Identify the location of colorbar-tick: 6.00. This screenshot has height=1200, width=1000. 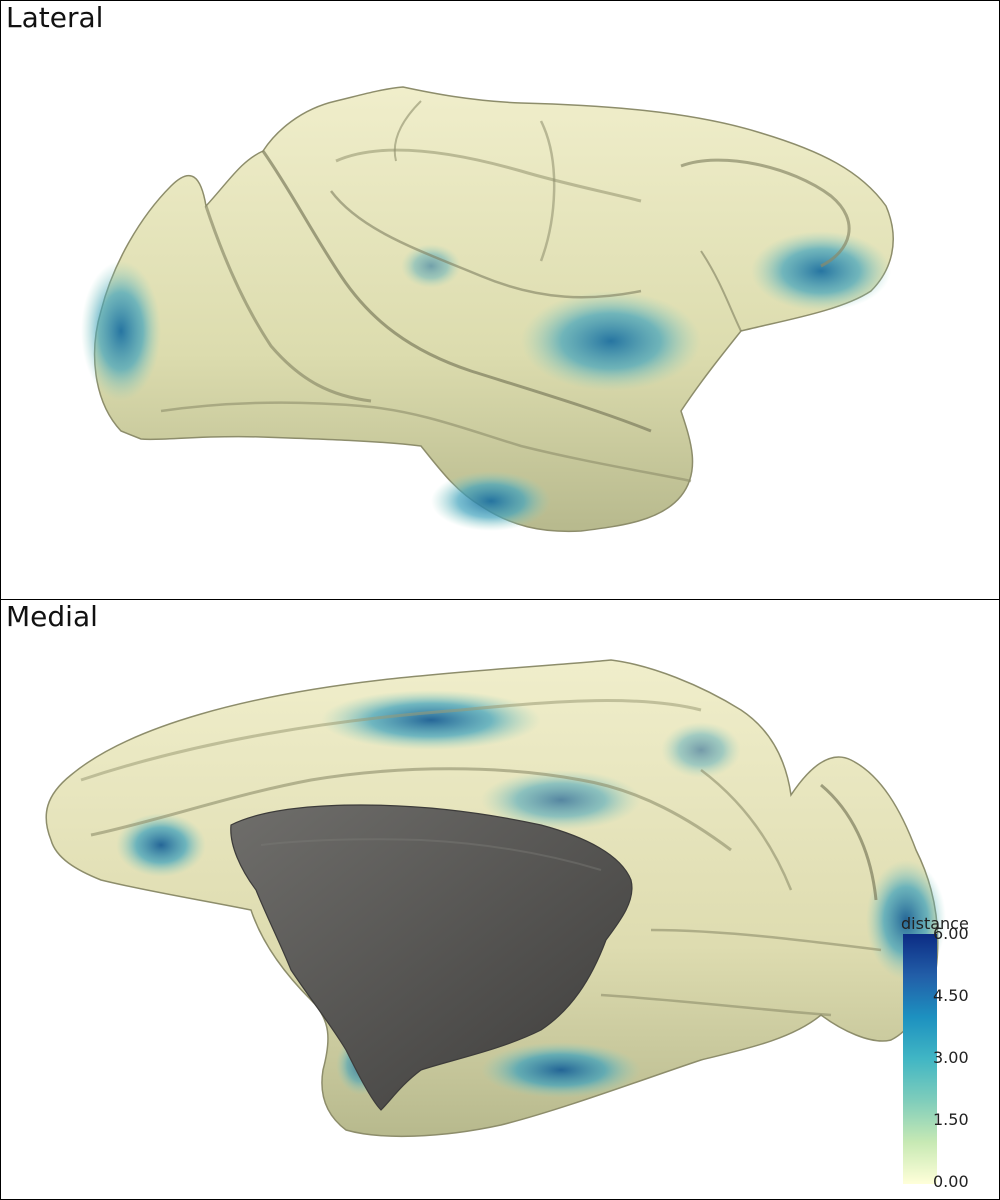
(951, 933).